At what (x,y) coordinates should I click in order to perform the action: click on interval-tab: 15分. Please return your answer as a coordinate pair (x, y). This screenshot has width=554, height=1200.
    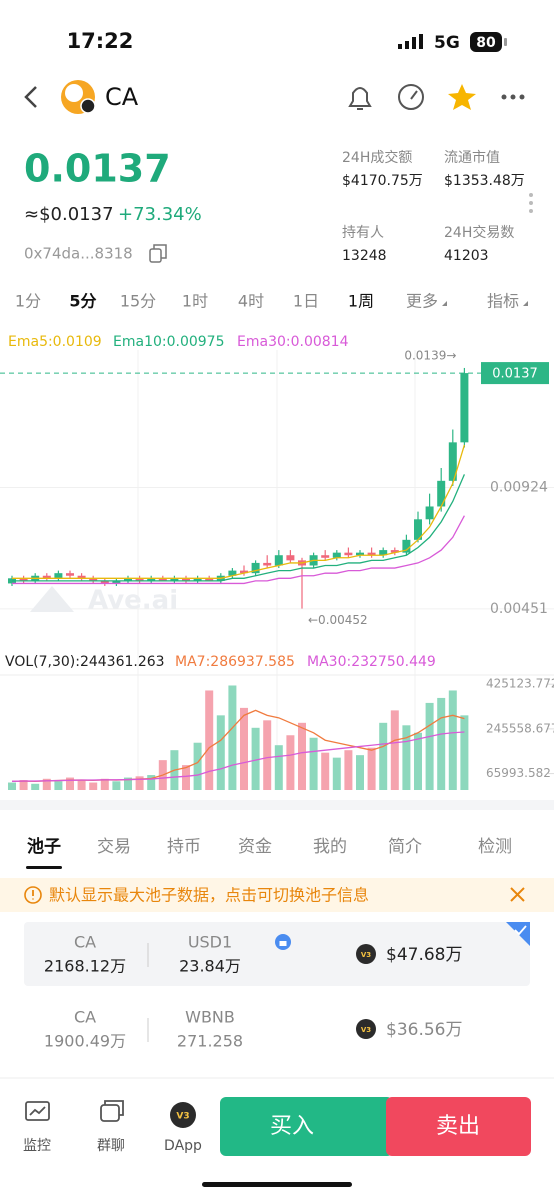
    Looking at the image, I should click on (138, 301).